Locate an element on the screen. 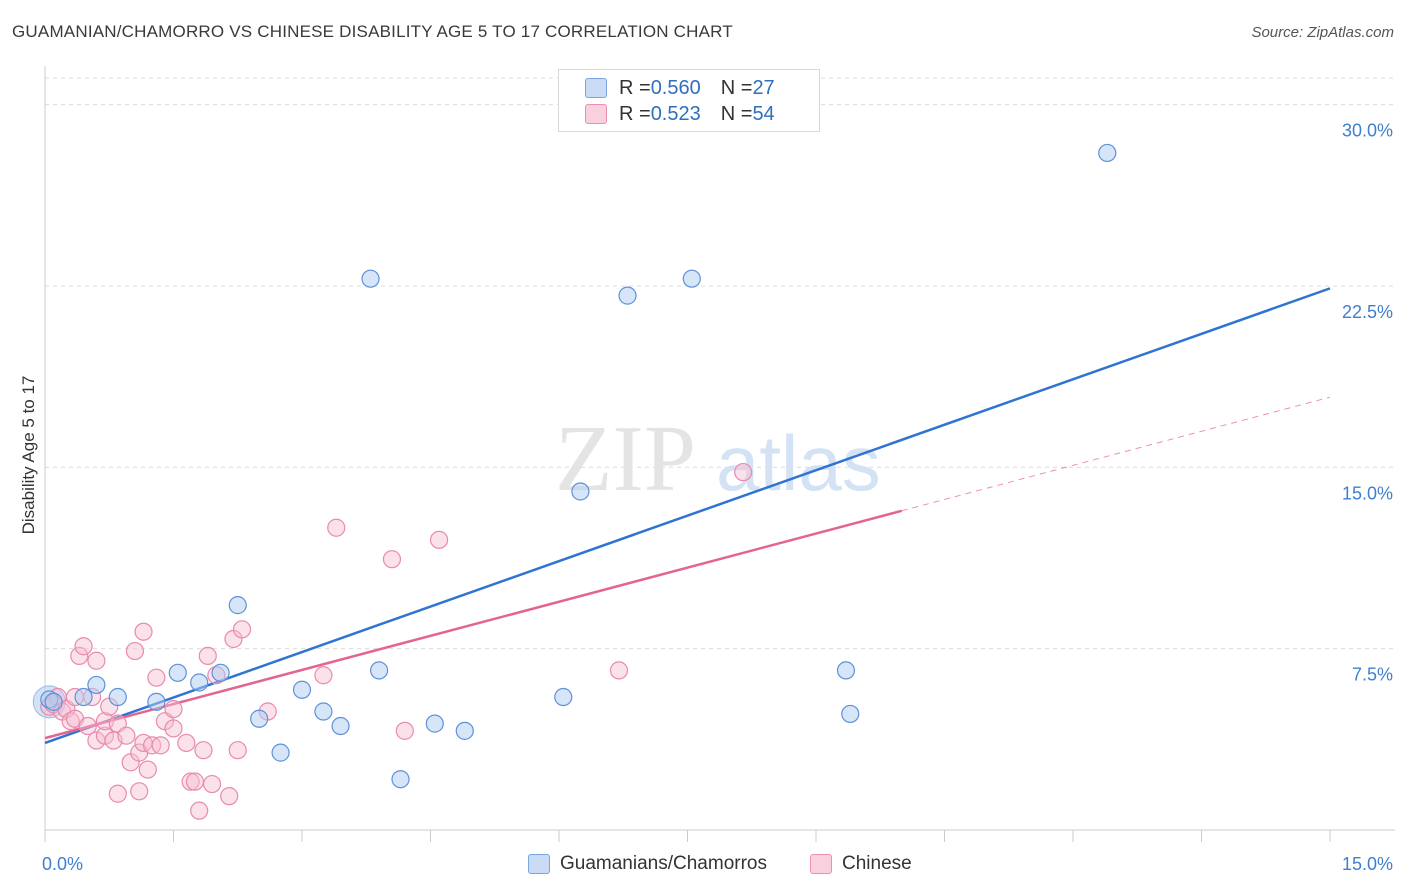  legend-item-chinese: Chinese is located at coordinates (861, 864).